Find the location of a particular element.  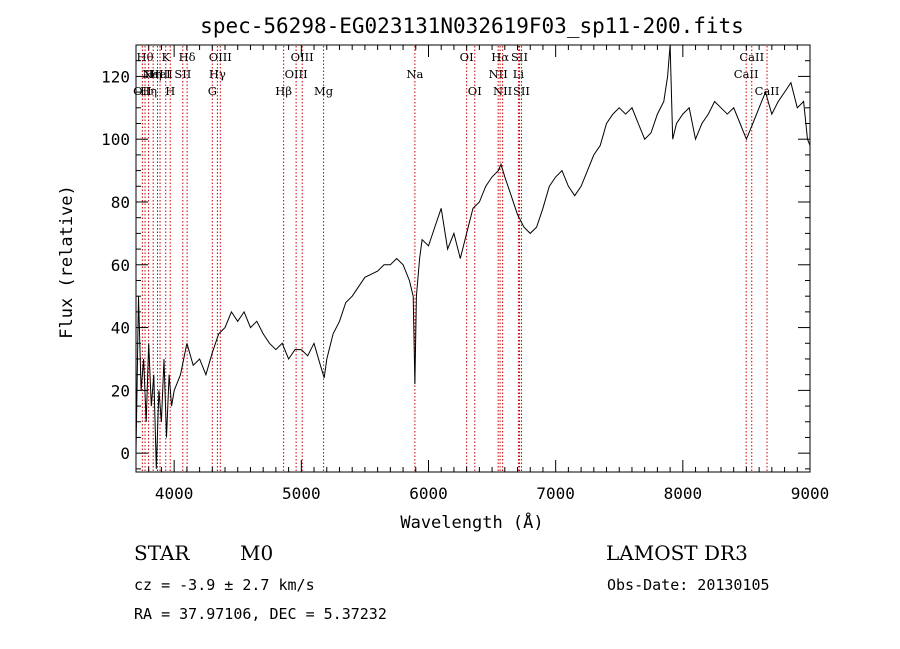

line-marker-label-18: OI is located at coordinates (467, 57).